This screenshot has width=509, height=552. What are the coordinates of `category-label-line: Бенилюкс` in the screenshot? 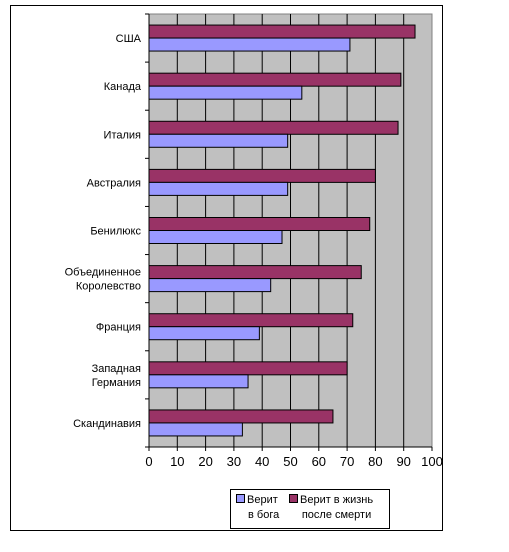 It's located at (115, 232).